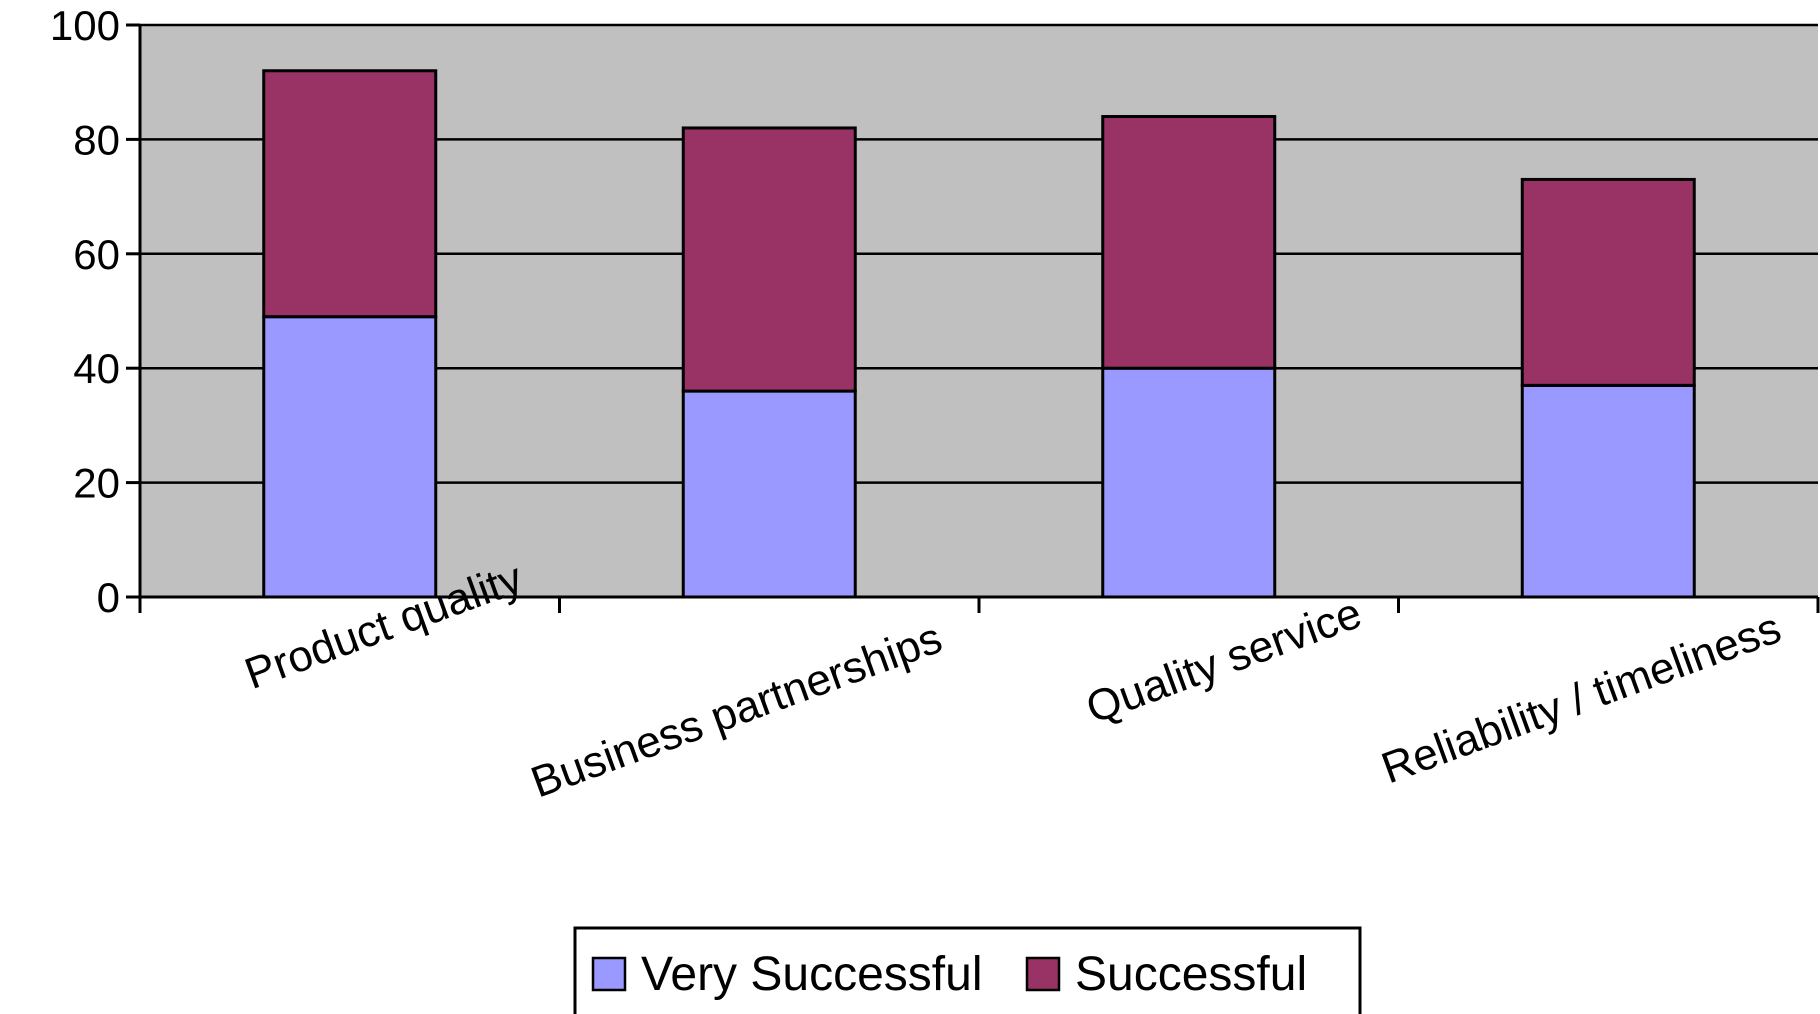 The width and height of the screenshot is (1820, 1014). I want to click on y-tick-label-40: 40, so click(96, 368).